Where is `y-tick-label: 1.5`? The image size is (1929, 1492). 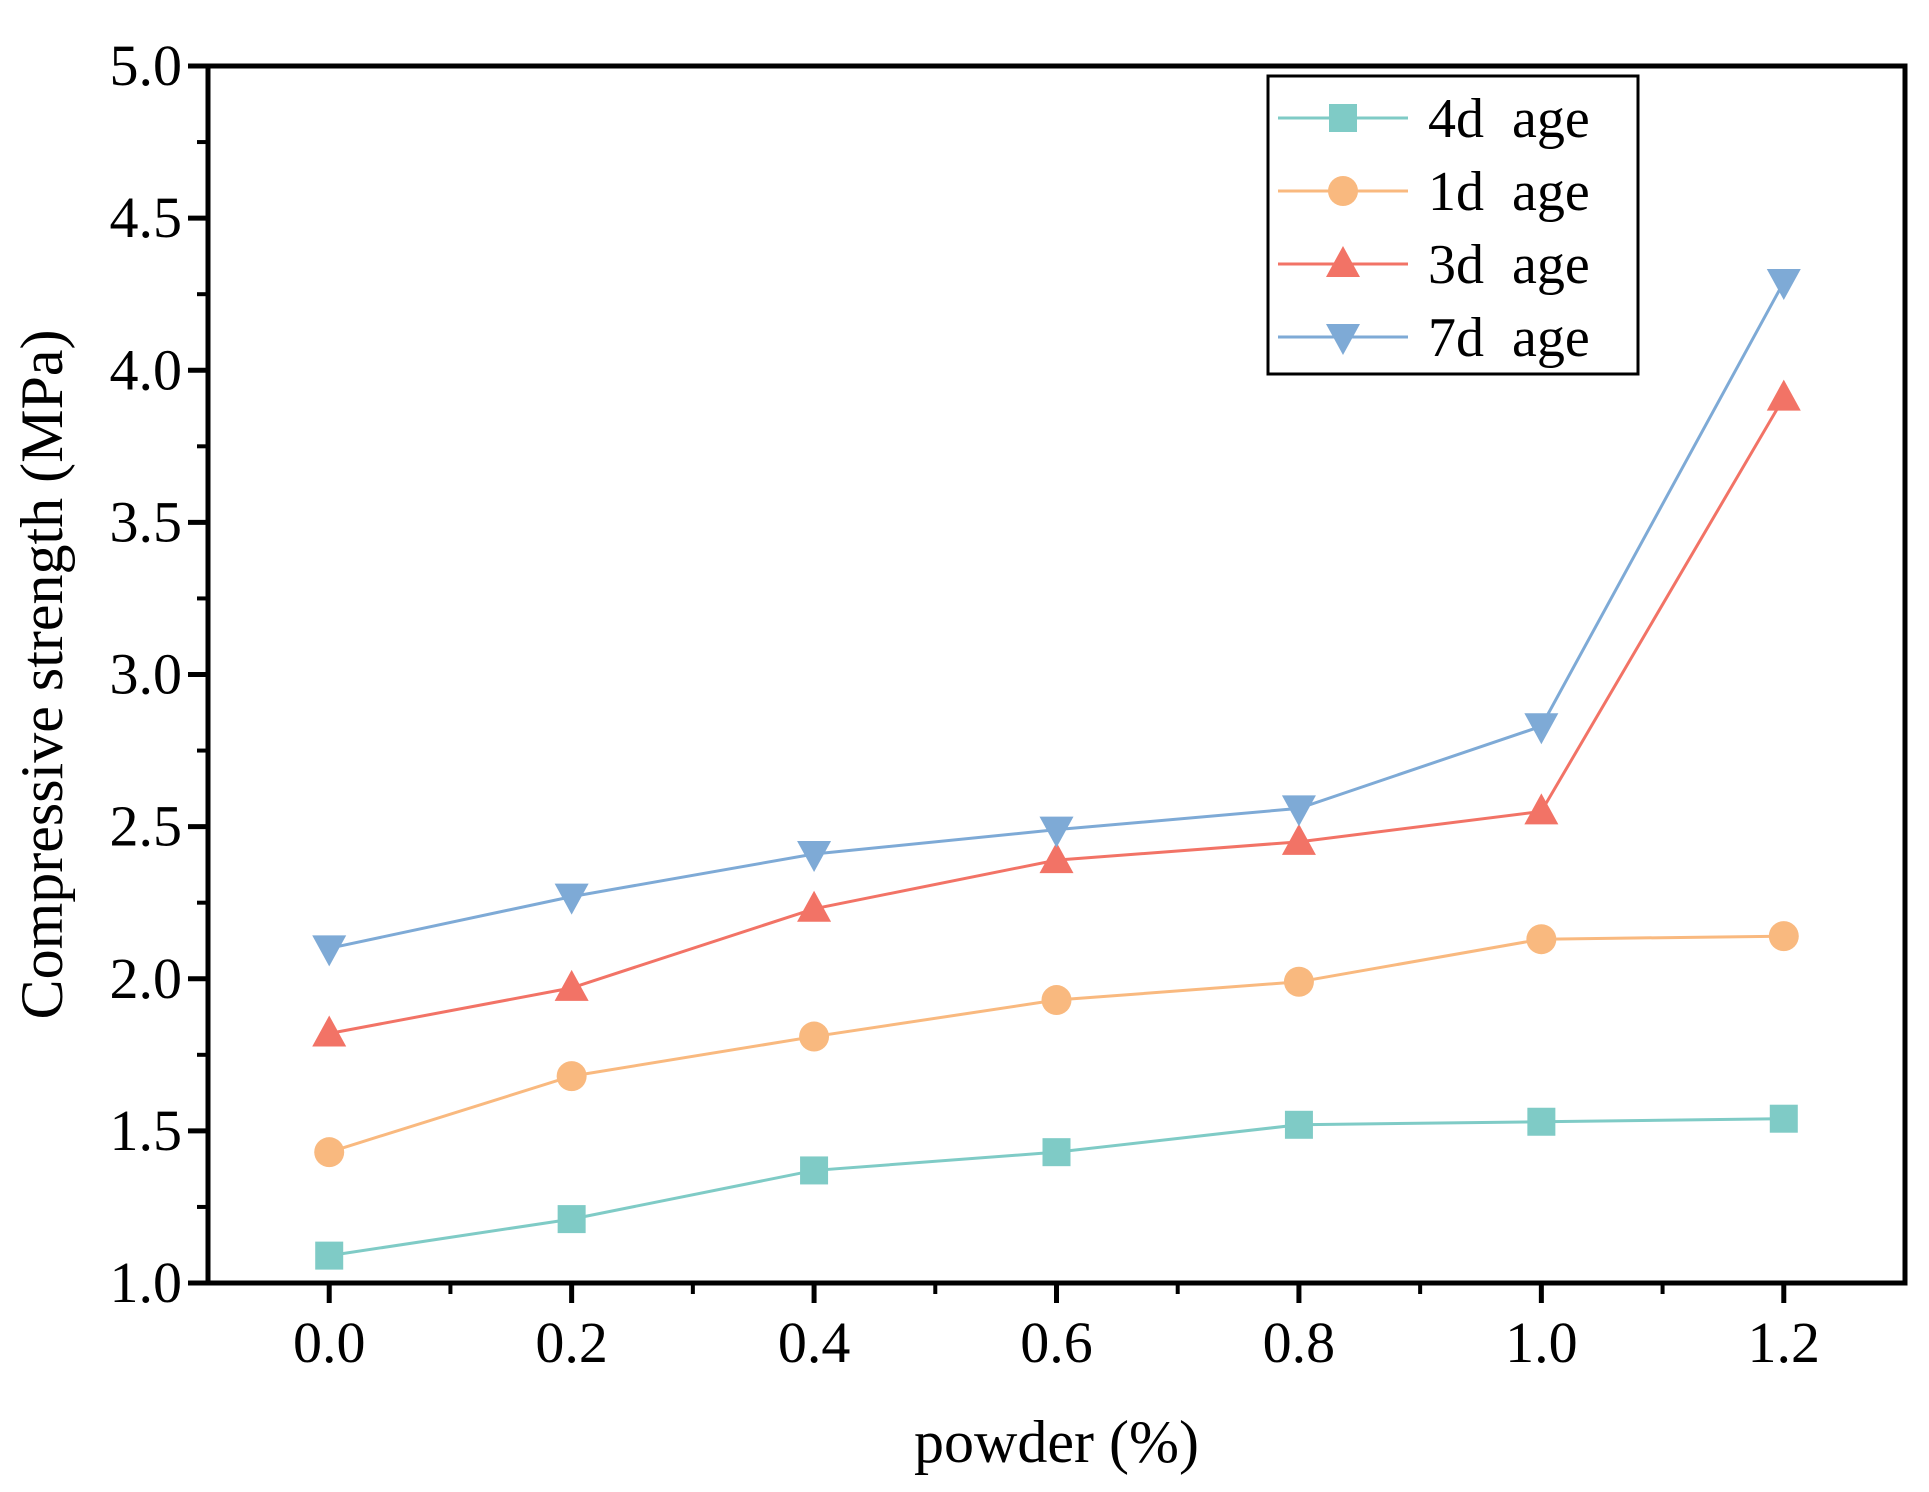 y-tick-label: 1.5 is located at coordinates (146, 1130).